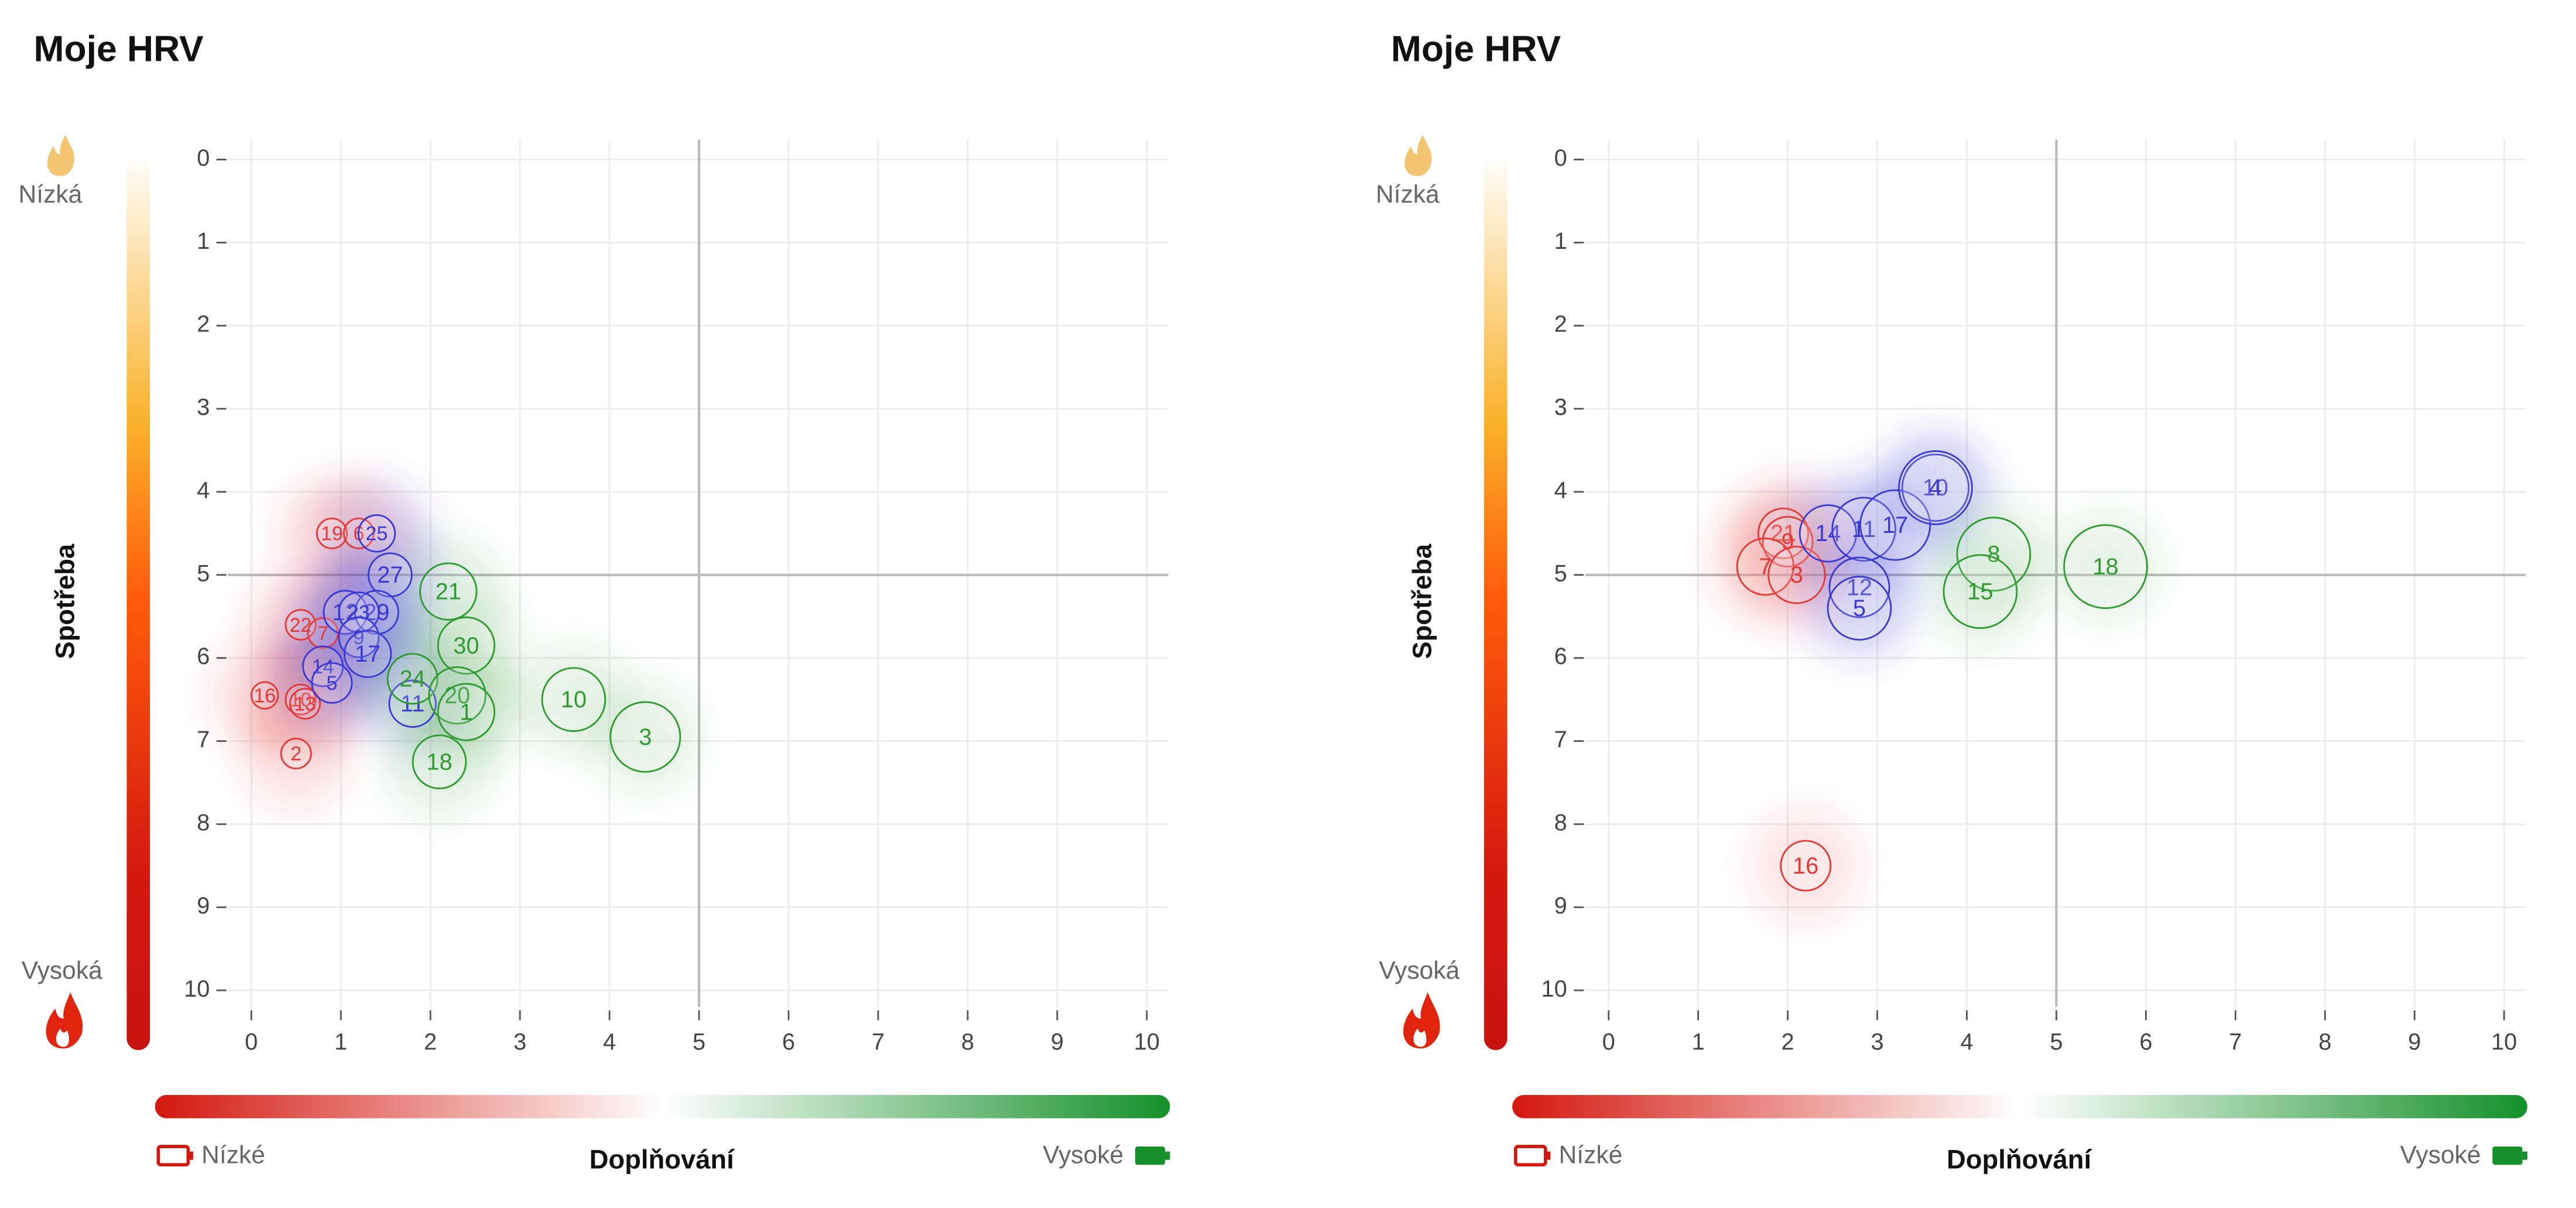 The height and width of the screenshot is (1208, 2576). I want to click on point-label: 7, so click(322, 633).